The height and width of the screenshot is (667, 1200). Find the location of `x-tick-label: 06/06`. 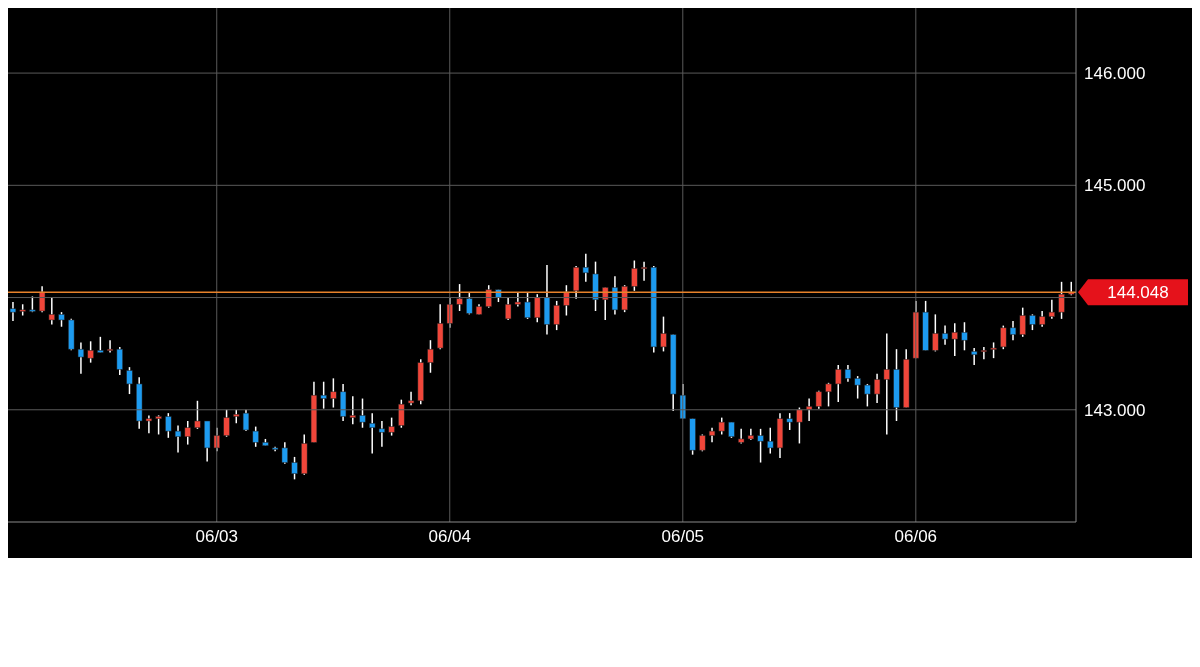

x-tick-label: 06/06 is located at coordinates (916, 537).